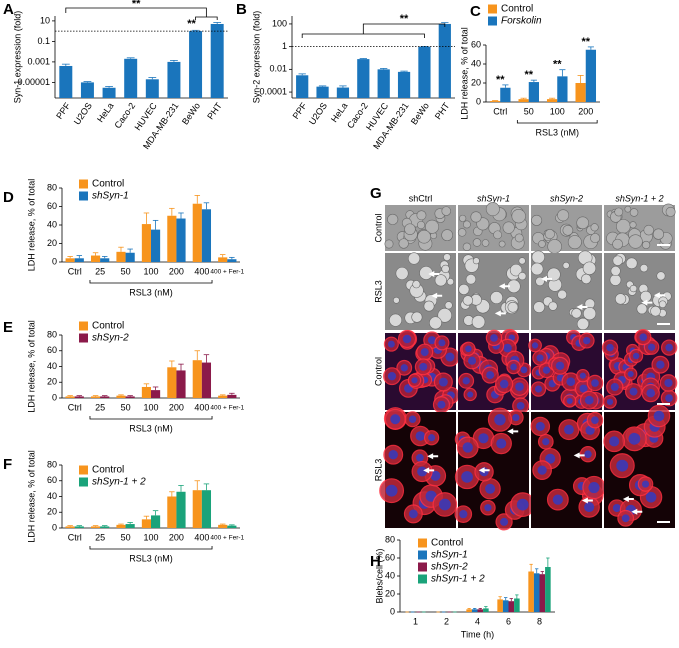  Describe the element at coordinates (227, 538) in the screenshot. I see `x-tick-label: 400 + Fer-1` at that location.